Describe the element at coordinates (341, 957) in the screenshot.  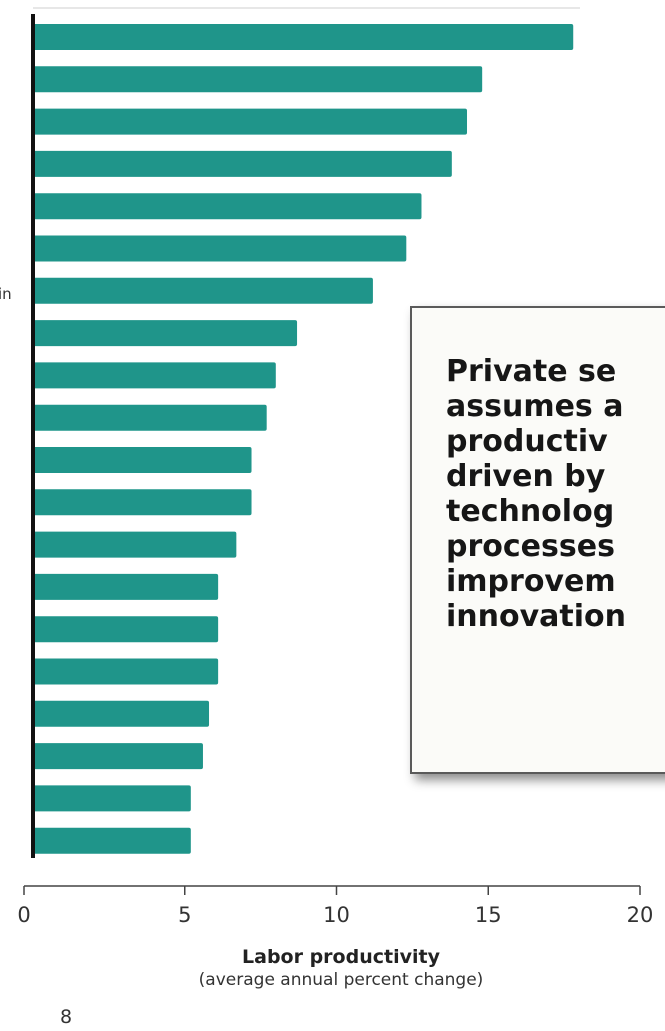
I see `x-axis-title: Labor productivity` at that location.